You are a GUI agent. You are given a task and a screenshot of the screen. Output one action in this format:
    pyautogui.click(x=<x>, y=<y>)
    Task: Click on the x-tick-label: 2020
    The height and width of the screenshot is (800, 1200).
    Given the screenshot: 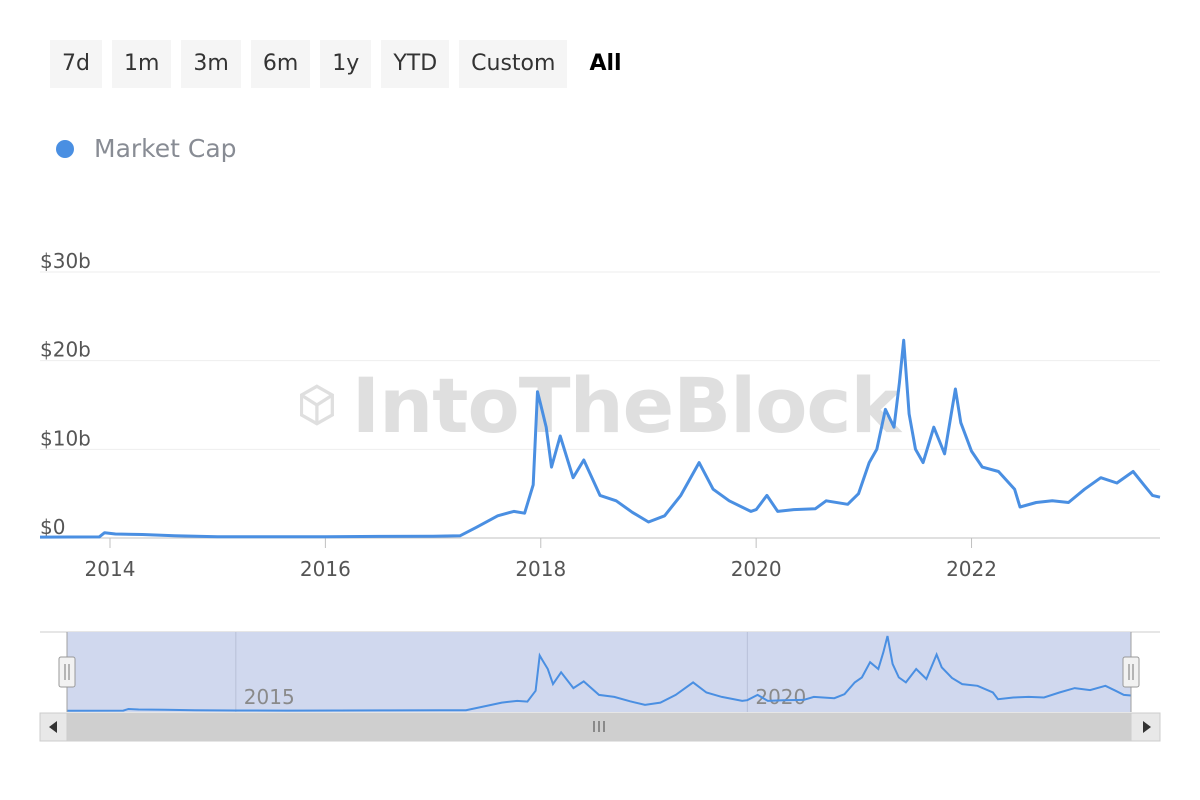 What is the action you would take?
    pyautogui.click(x=756, y=569)
    